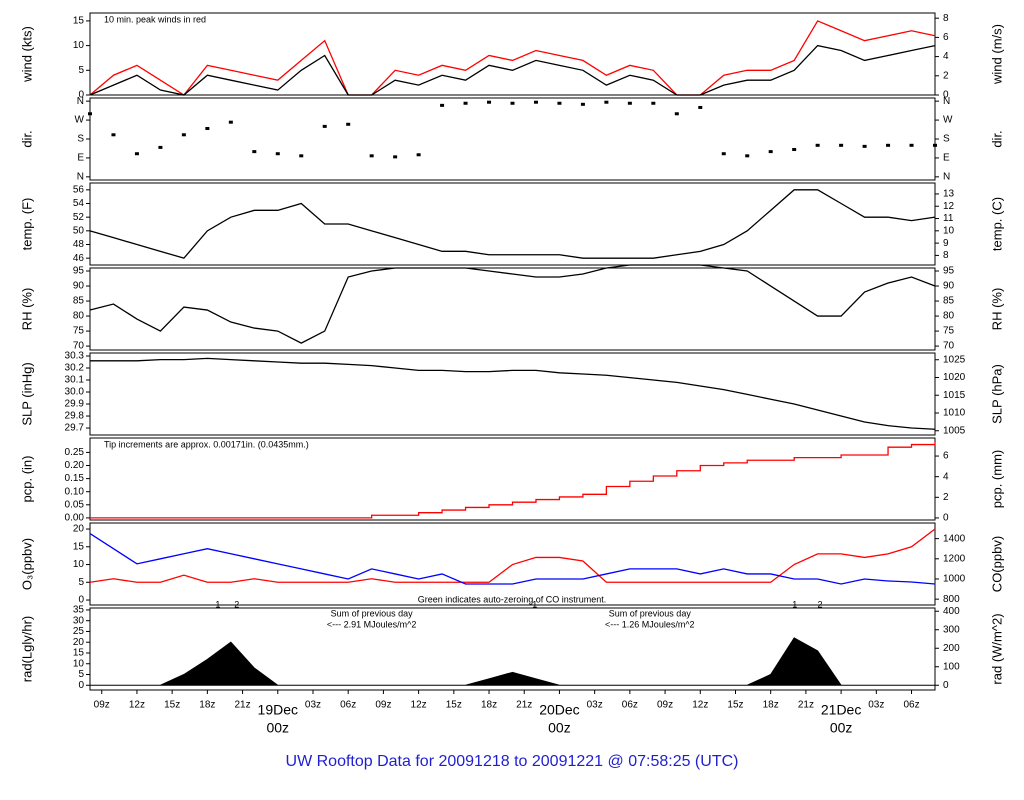 Image resolution: width=1024 pixels, height=800 pixels. I want to click on x-tick-label: 18z, so click(771, 705).